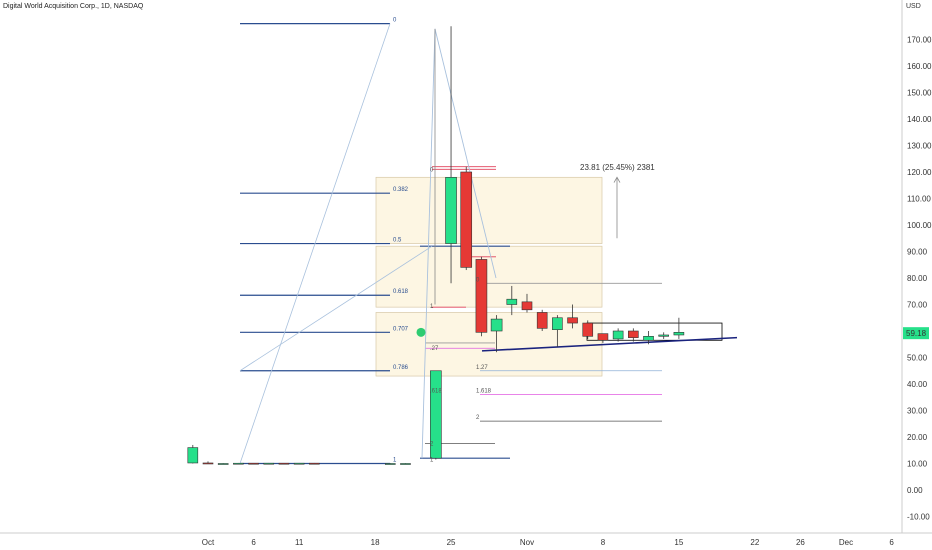 The width and height of the screenshot is (932, 550). I want to click on time-tick-label: 25, so click(451, 542).